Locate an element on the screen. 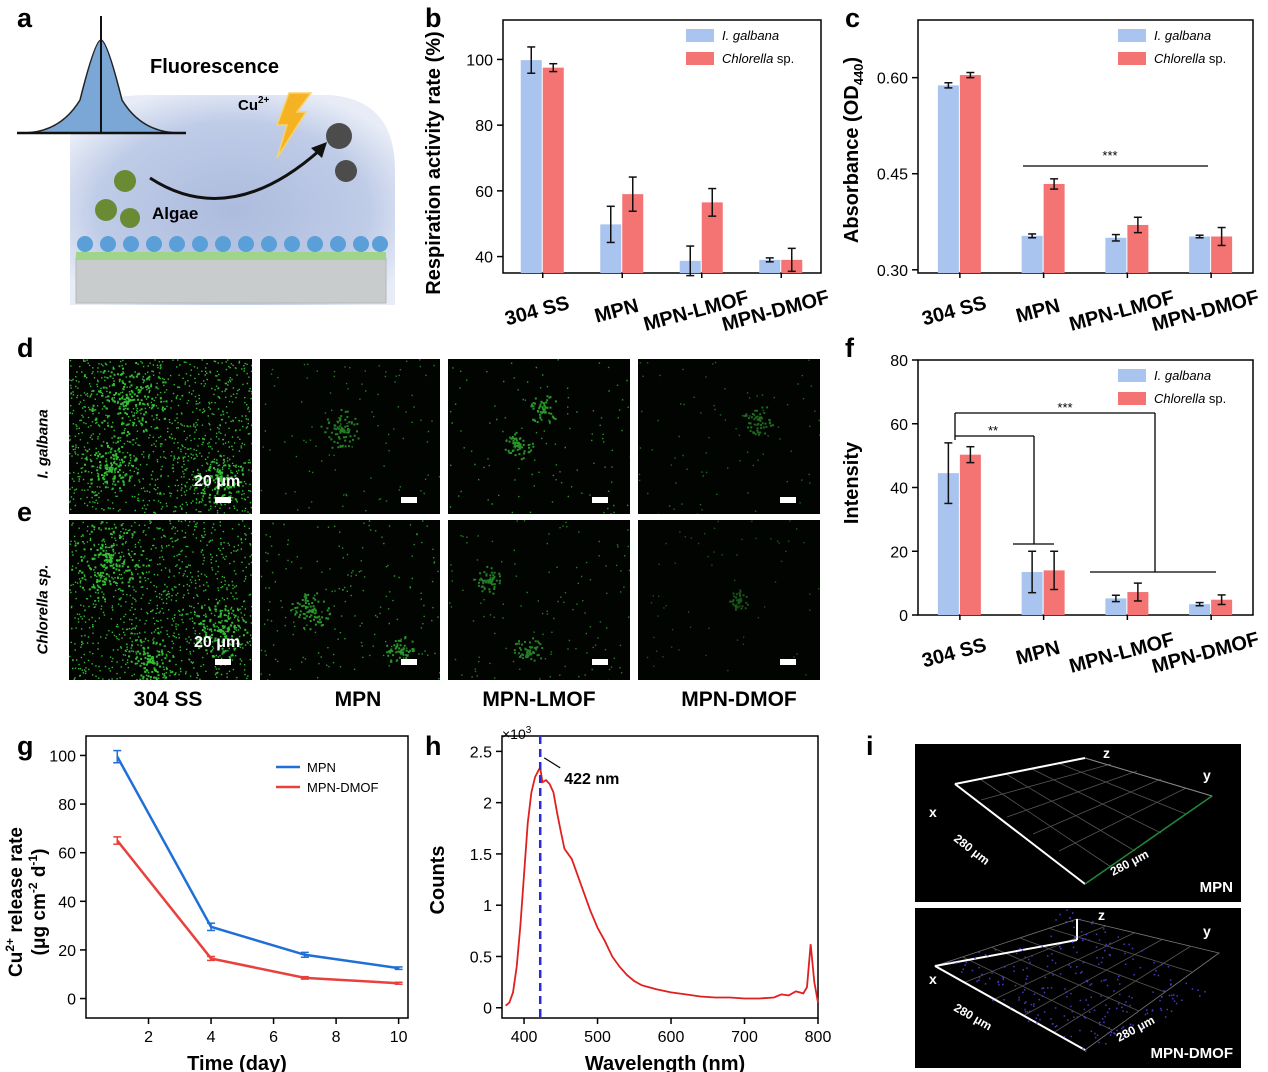 The image size is (1268, 1072). panel-label-h: h is located at coordinates (433, 746).